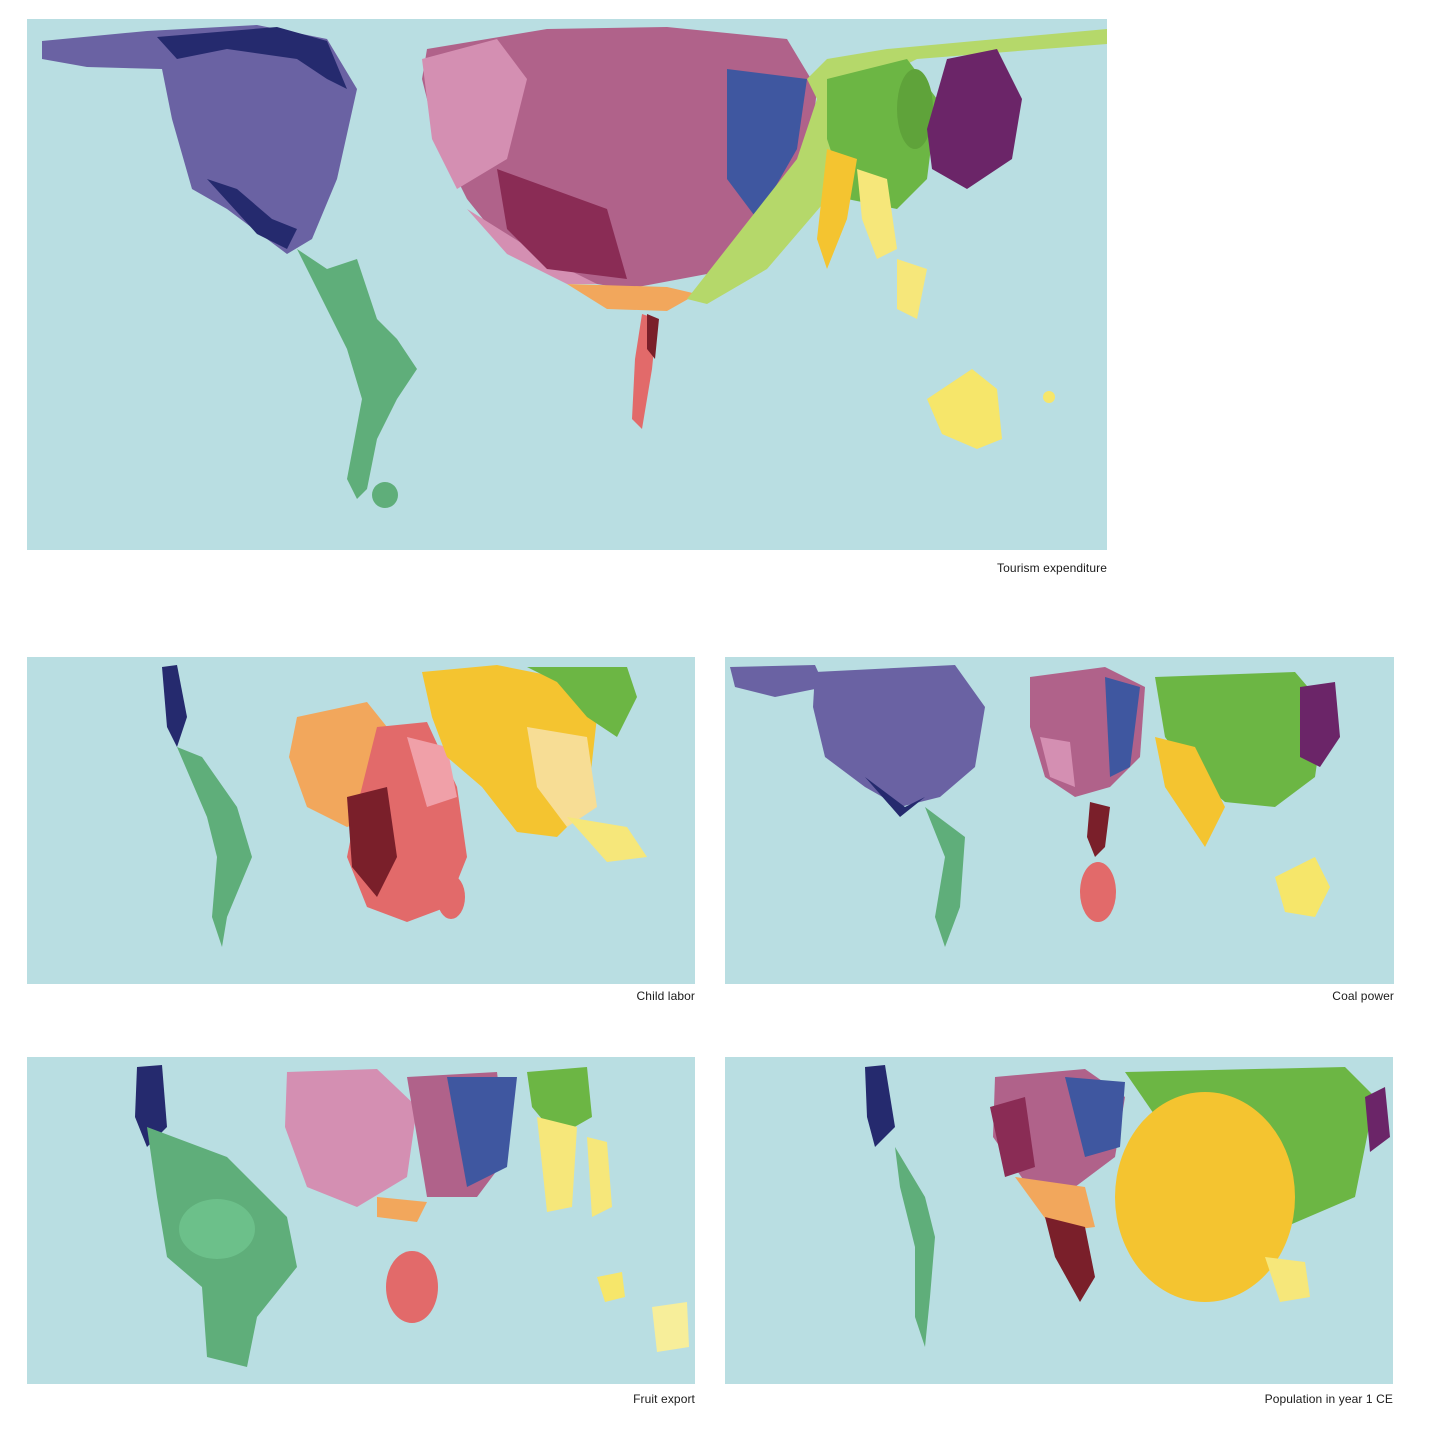  What do you see at coordinates (582, 702) in the screenshot?
I see `region-east-asia` at bounding box center [582, 702].